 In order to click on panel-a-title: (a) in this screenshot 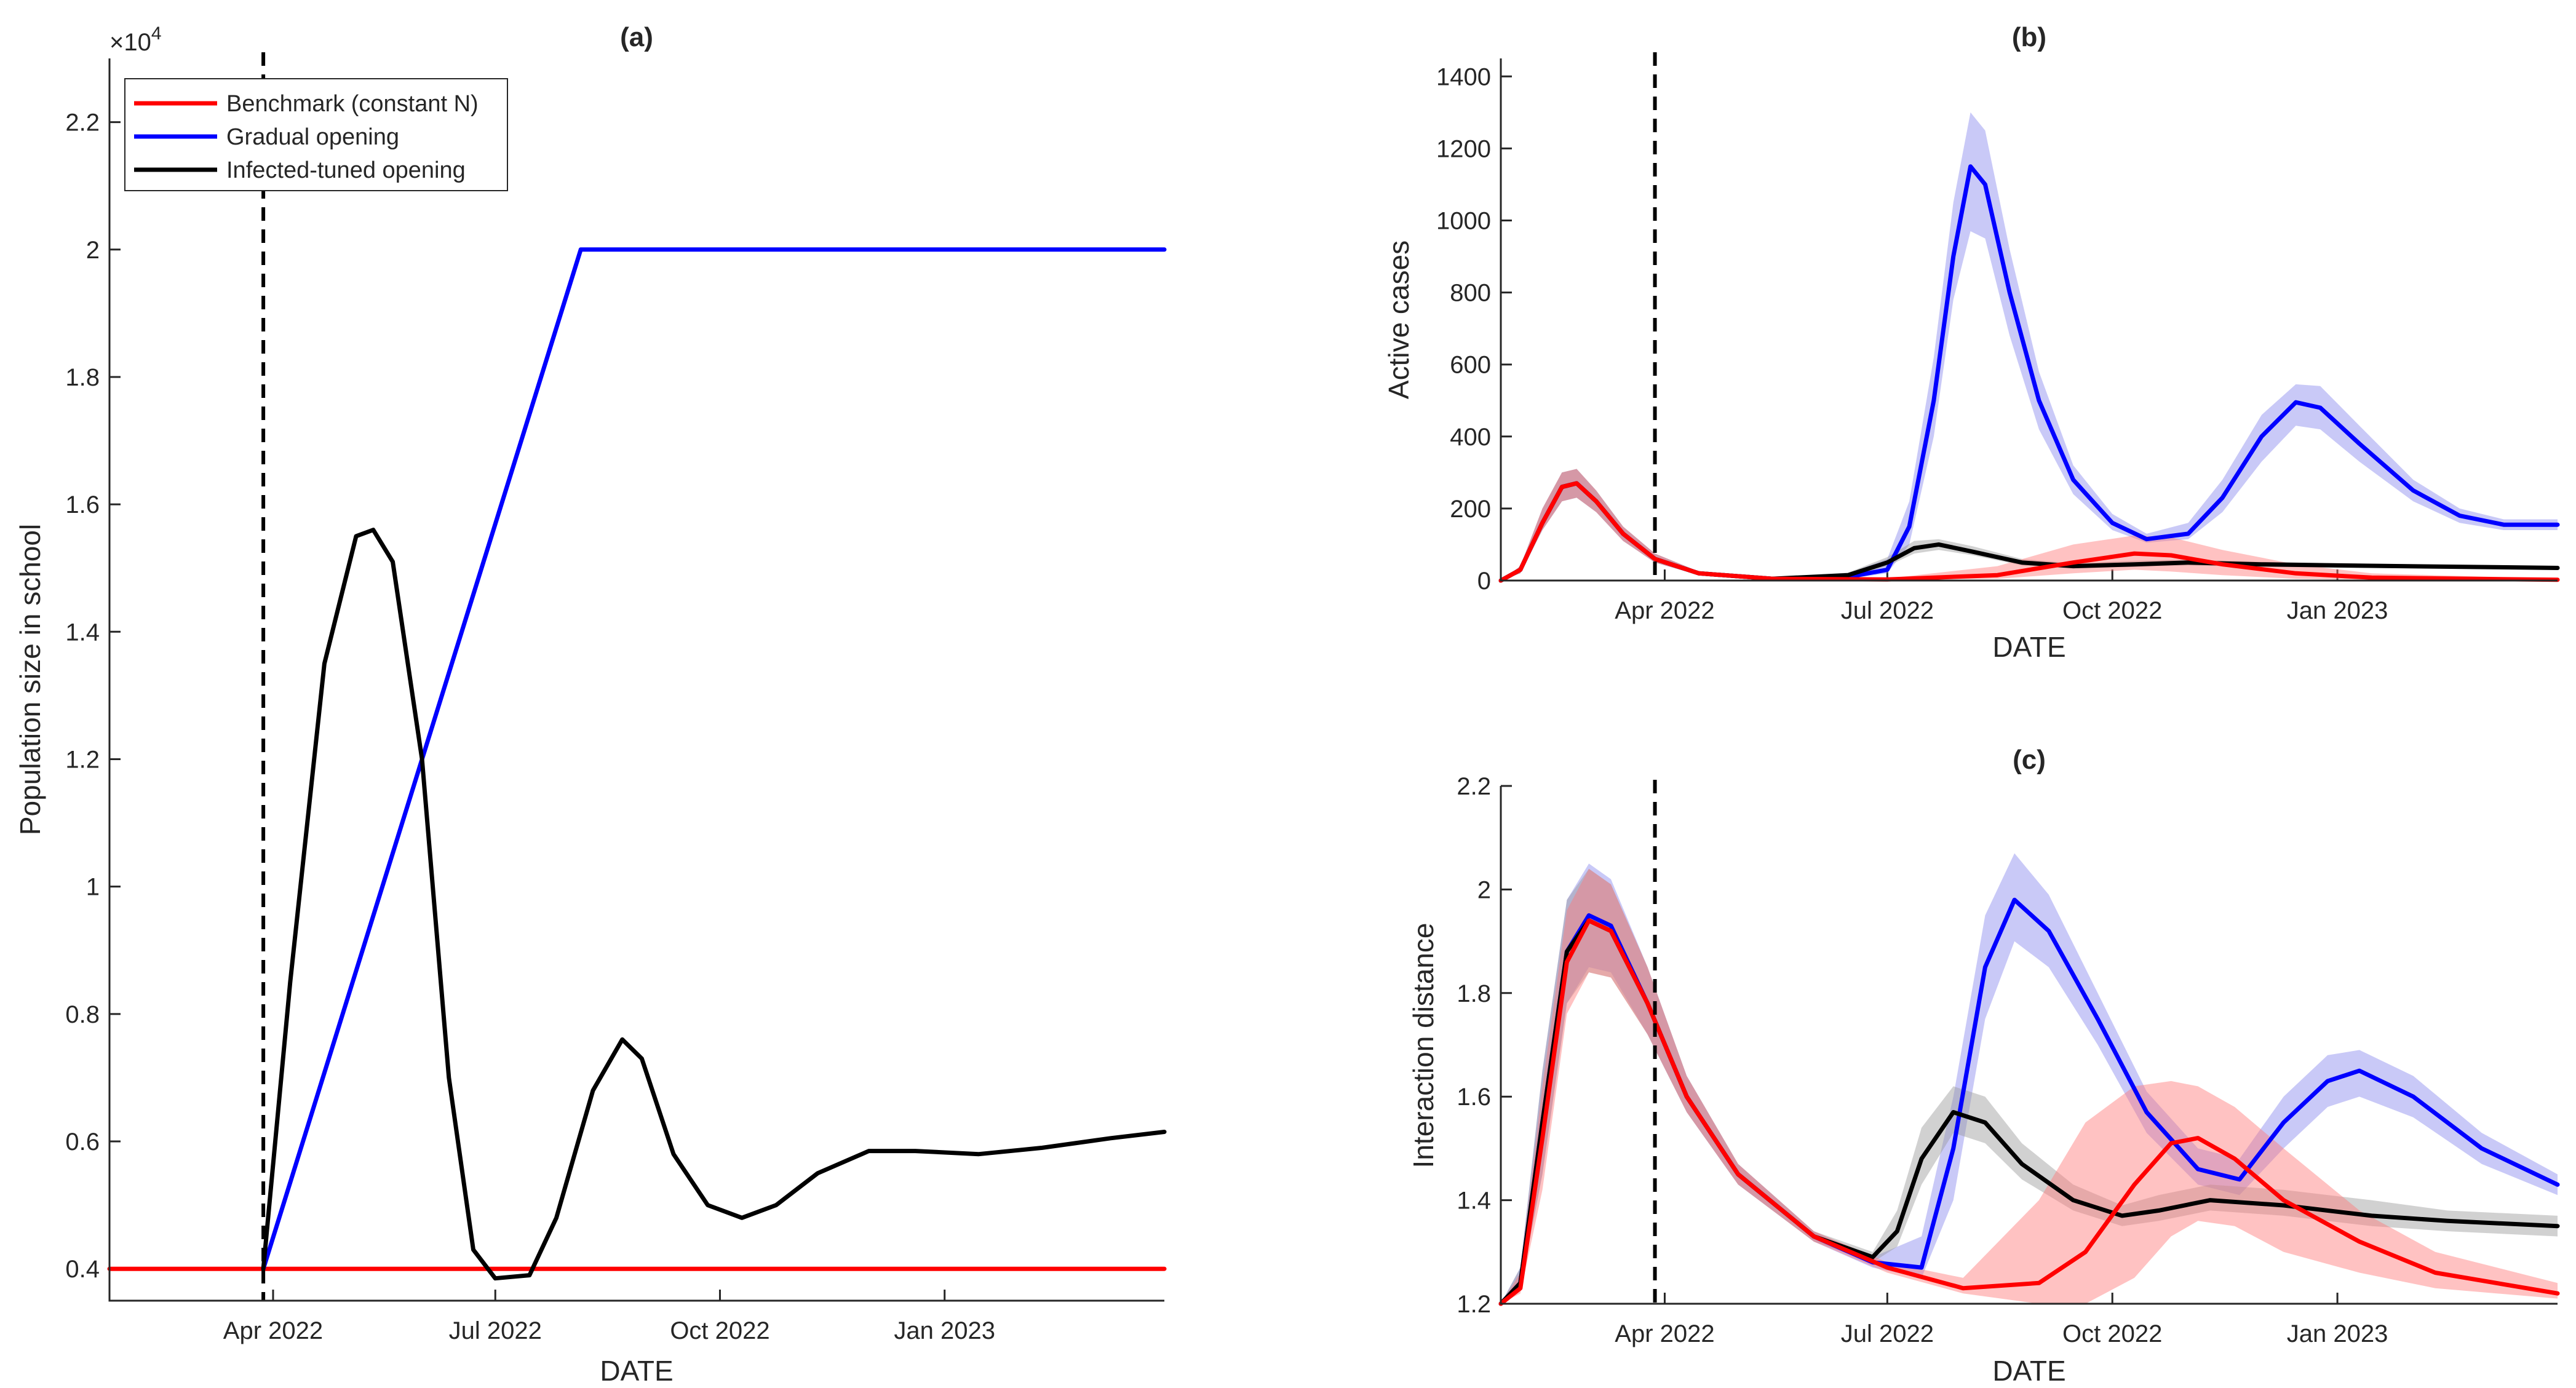, I will do `click(636, 37)`.